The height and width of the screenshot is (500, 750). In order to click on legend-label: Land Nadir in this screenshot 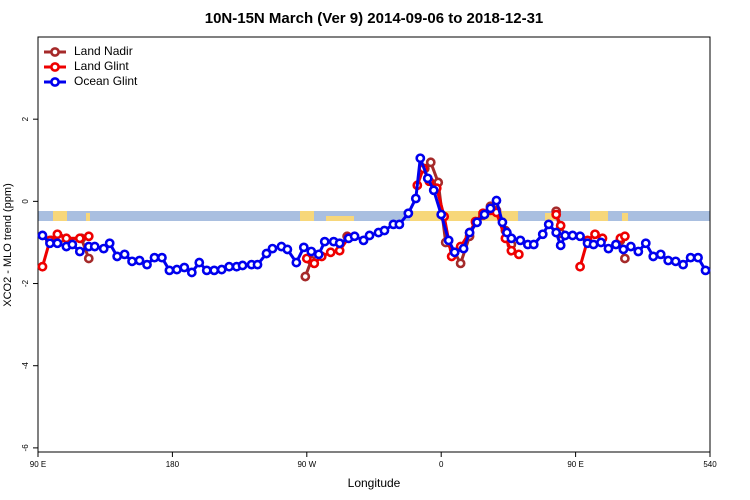, I will do `click(103, 51)`.